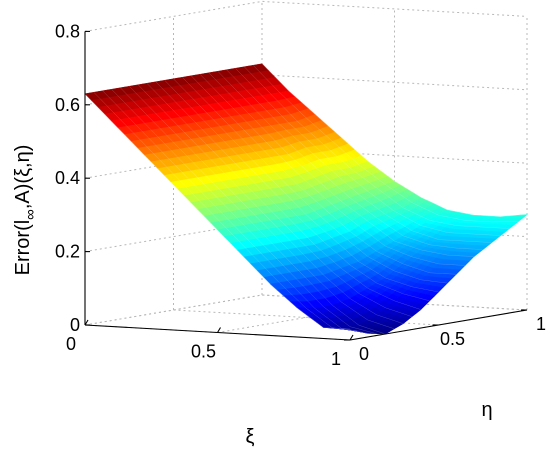 Image resolution: width=550 pixels, height=455 pixels. What do you see at coordinates (25, 210) in the screenshot?
I see `z-axis-label: Error(l∞,A)(ξ,η)` at bounding box center [25, 210].